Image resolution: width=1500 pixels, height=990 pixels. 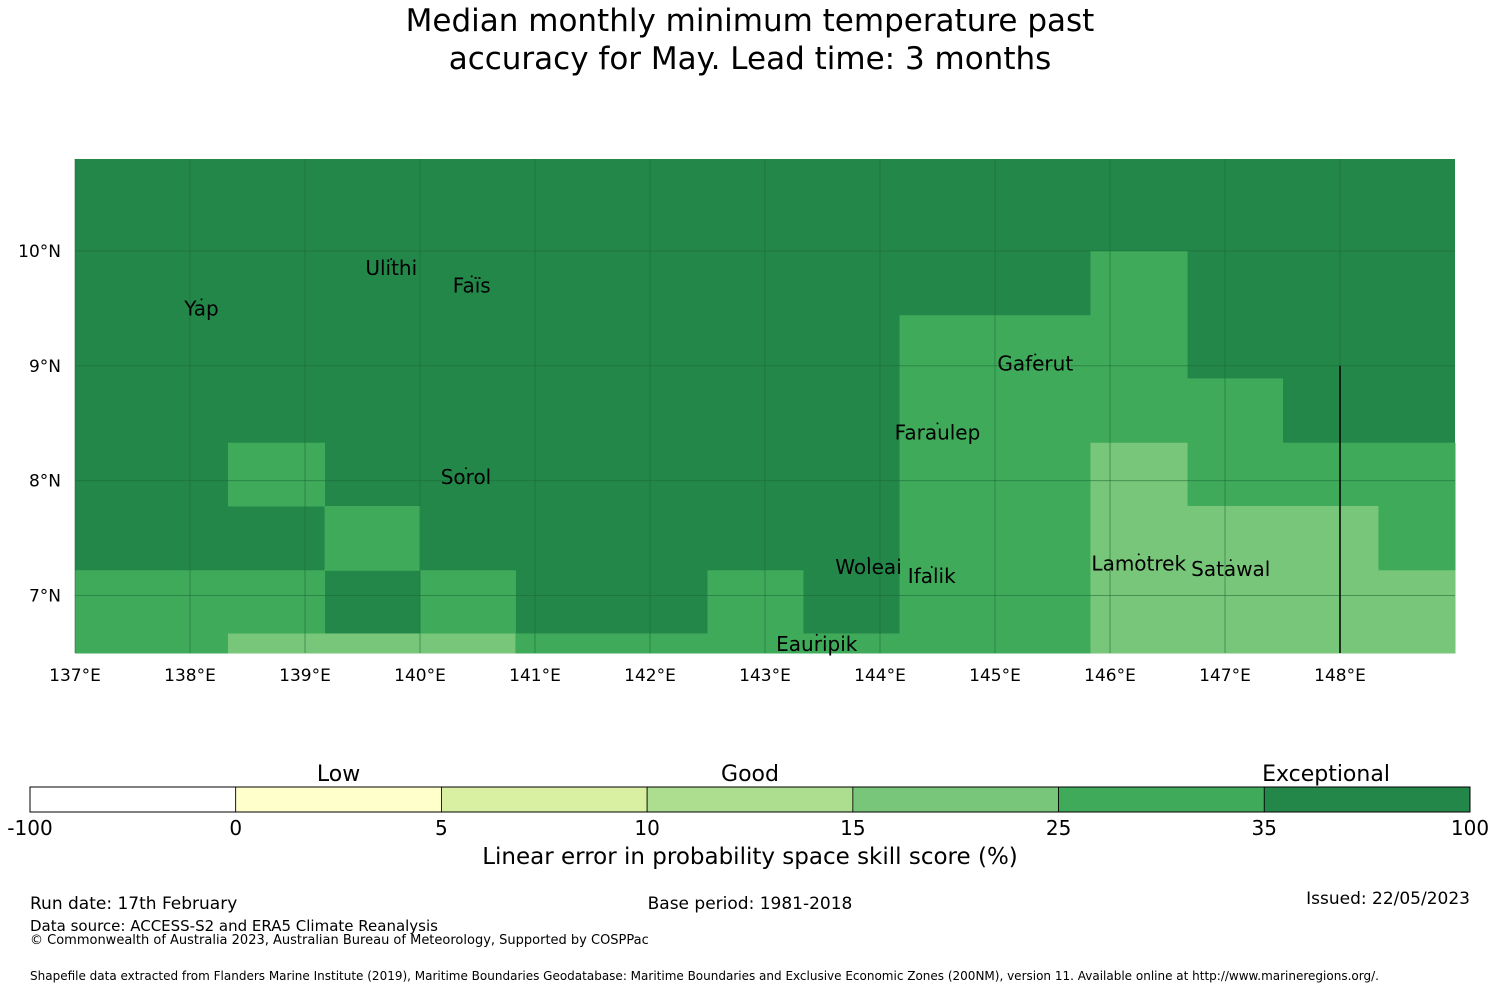 I want to click on colorbar-tick-label: 25, so click(x=1058, y=828).